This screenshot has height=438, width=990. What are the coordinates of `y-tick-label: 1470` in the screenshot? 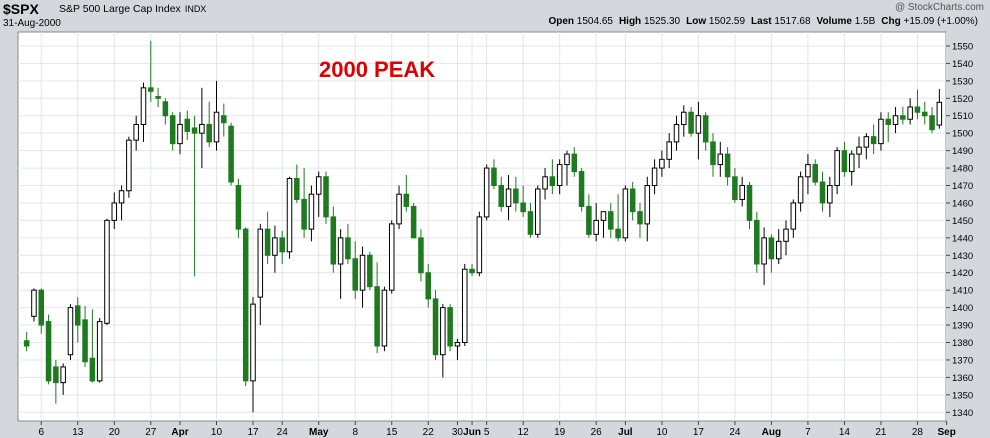 It's located at (962, 186).